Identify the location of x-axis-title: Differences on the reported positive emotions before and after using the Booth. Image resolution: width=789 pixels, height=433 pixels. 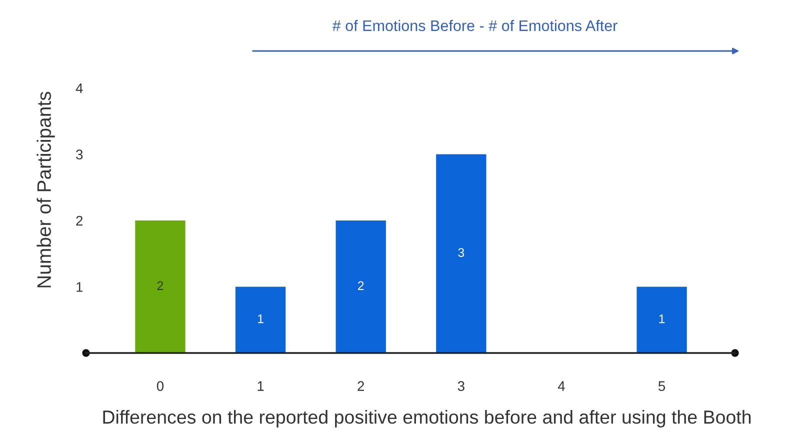
(427, 419).